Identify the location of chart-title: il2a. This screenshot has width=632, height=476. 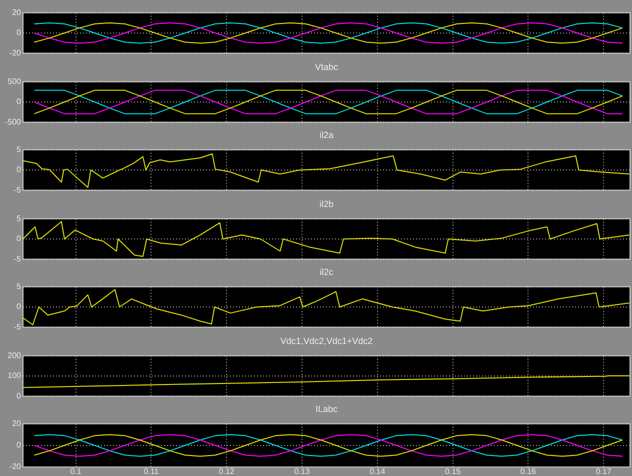
(326, 135).